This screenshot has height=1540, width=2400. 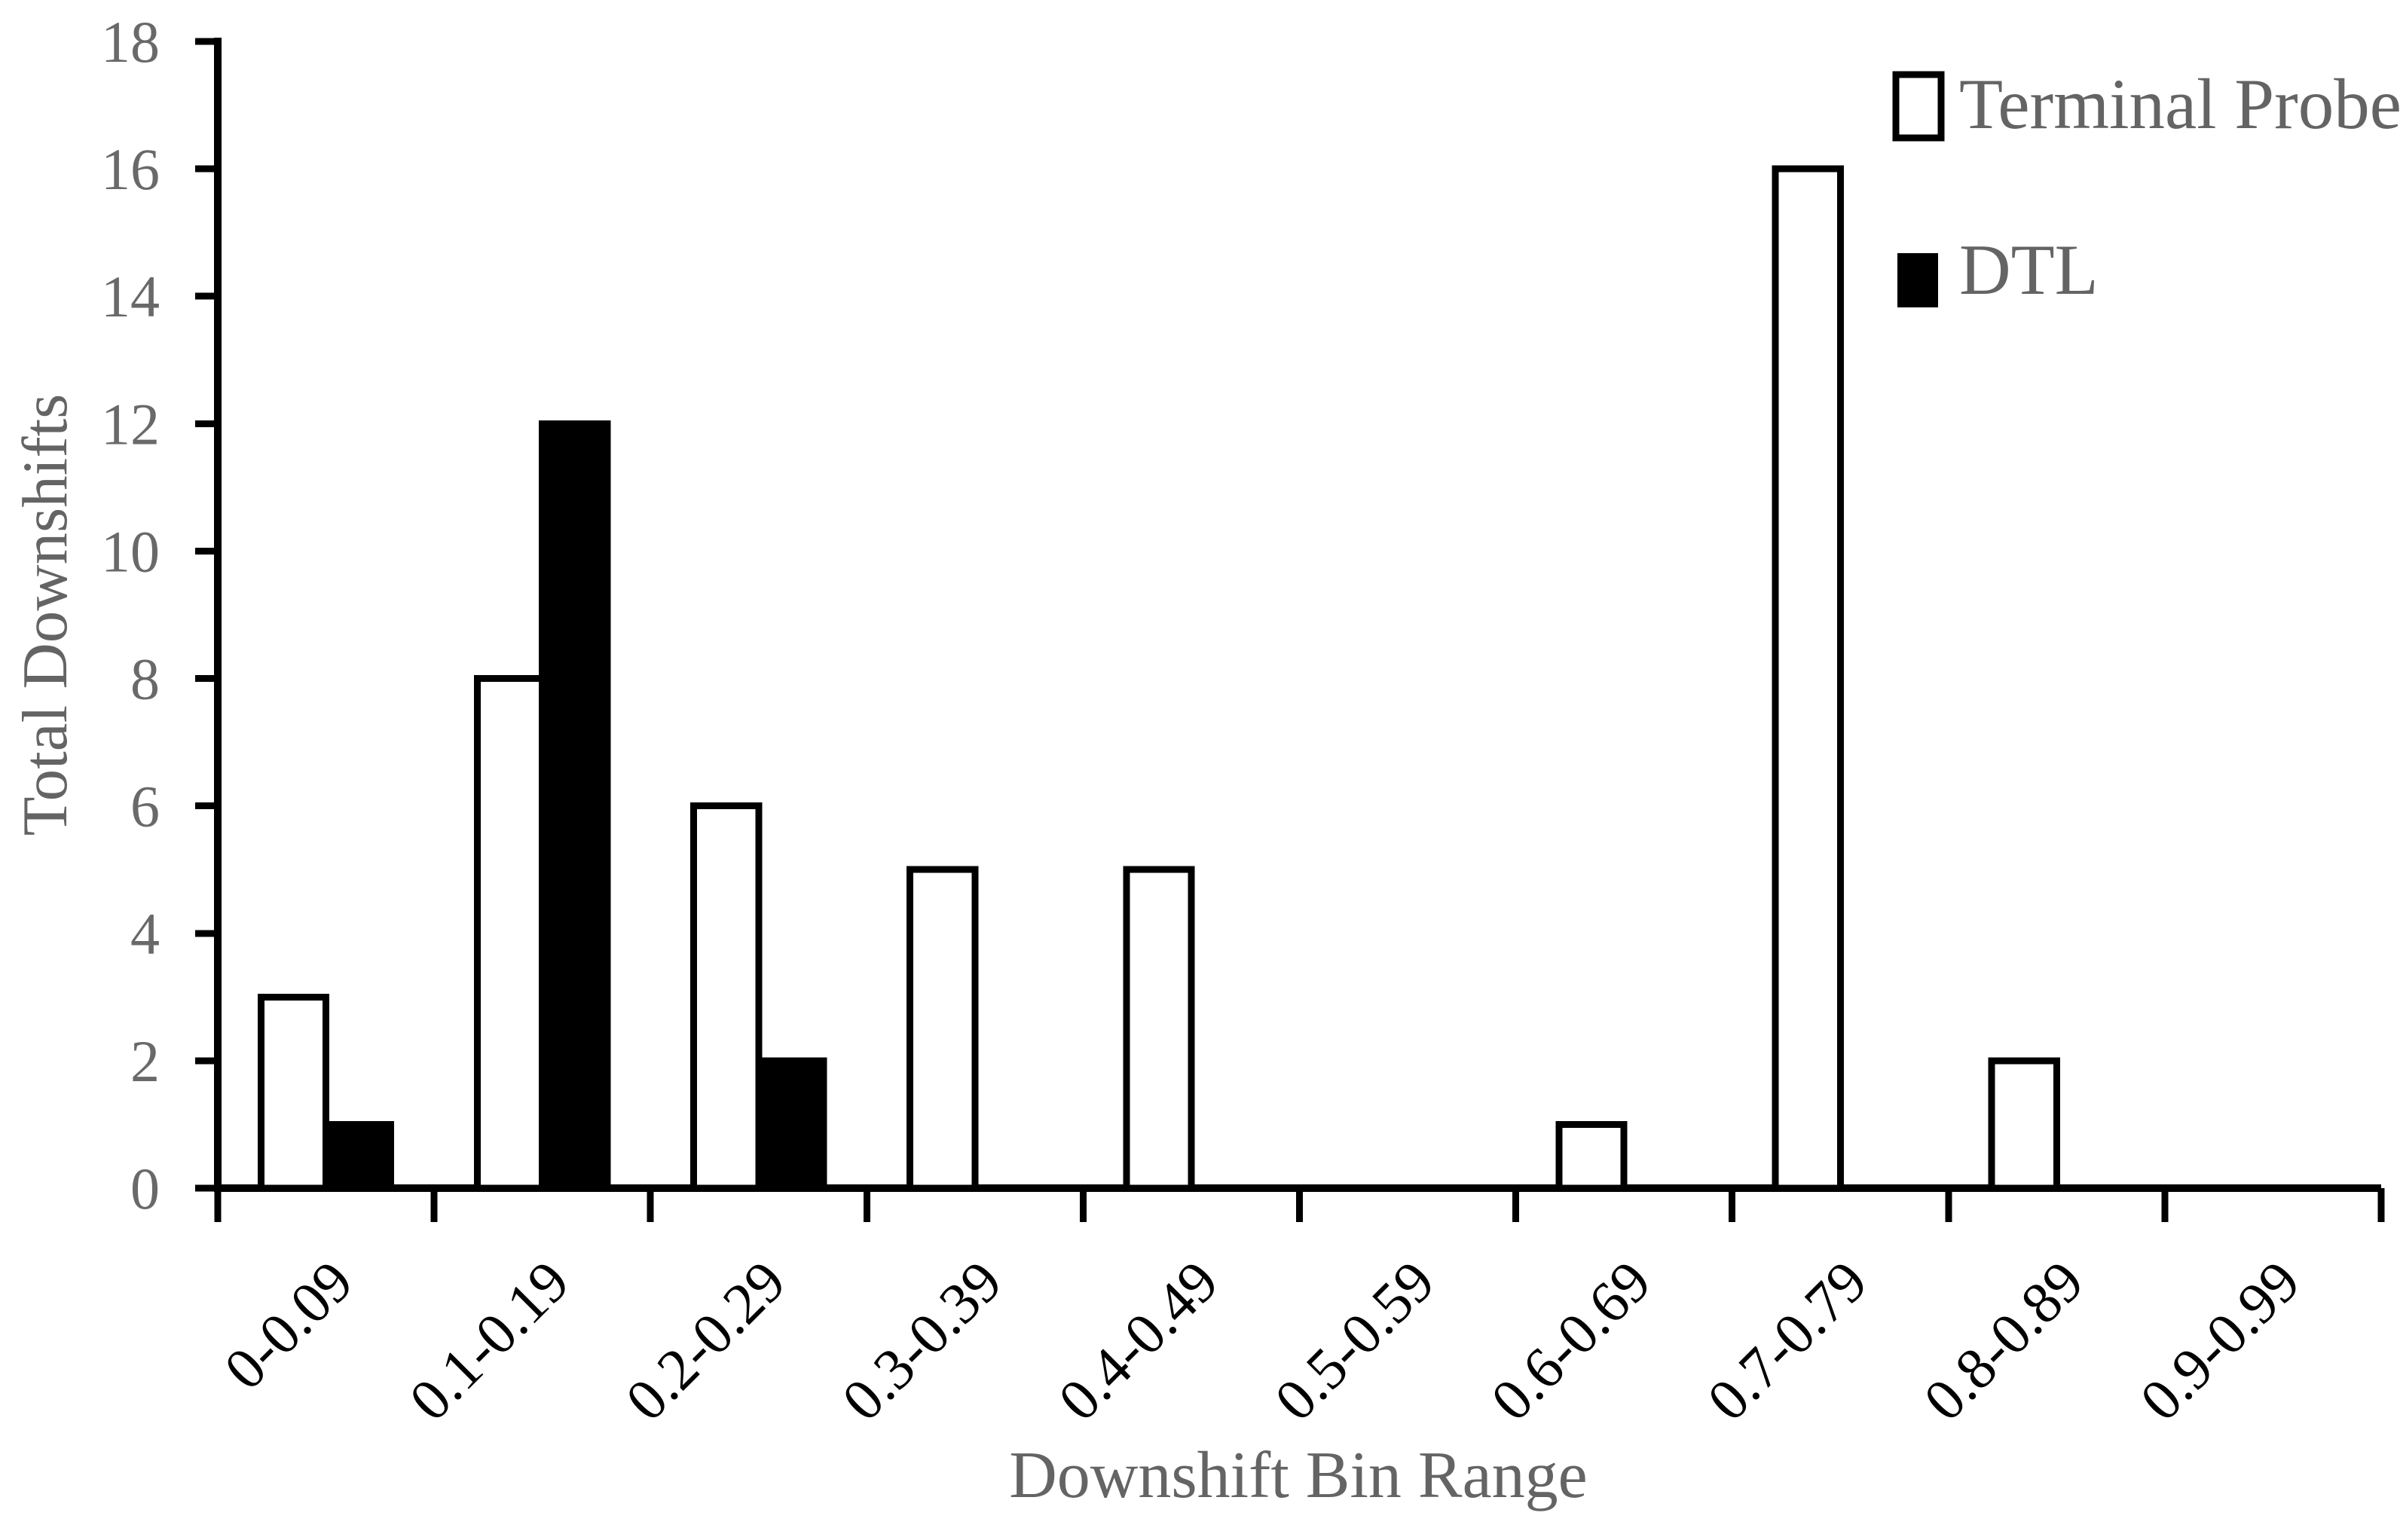 What do you see at coordinates (1139, 1340) in the screenshot?
I see `x-tick-label: 0.4-0.49` at bounding box center [1139, 1340].